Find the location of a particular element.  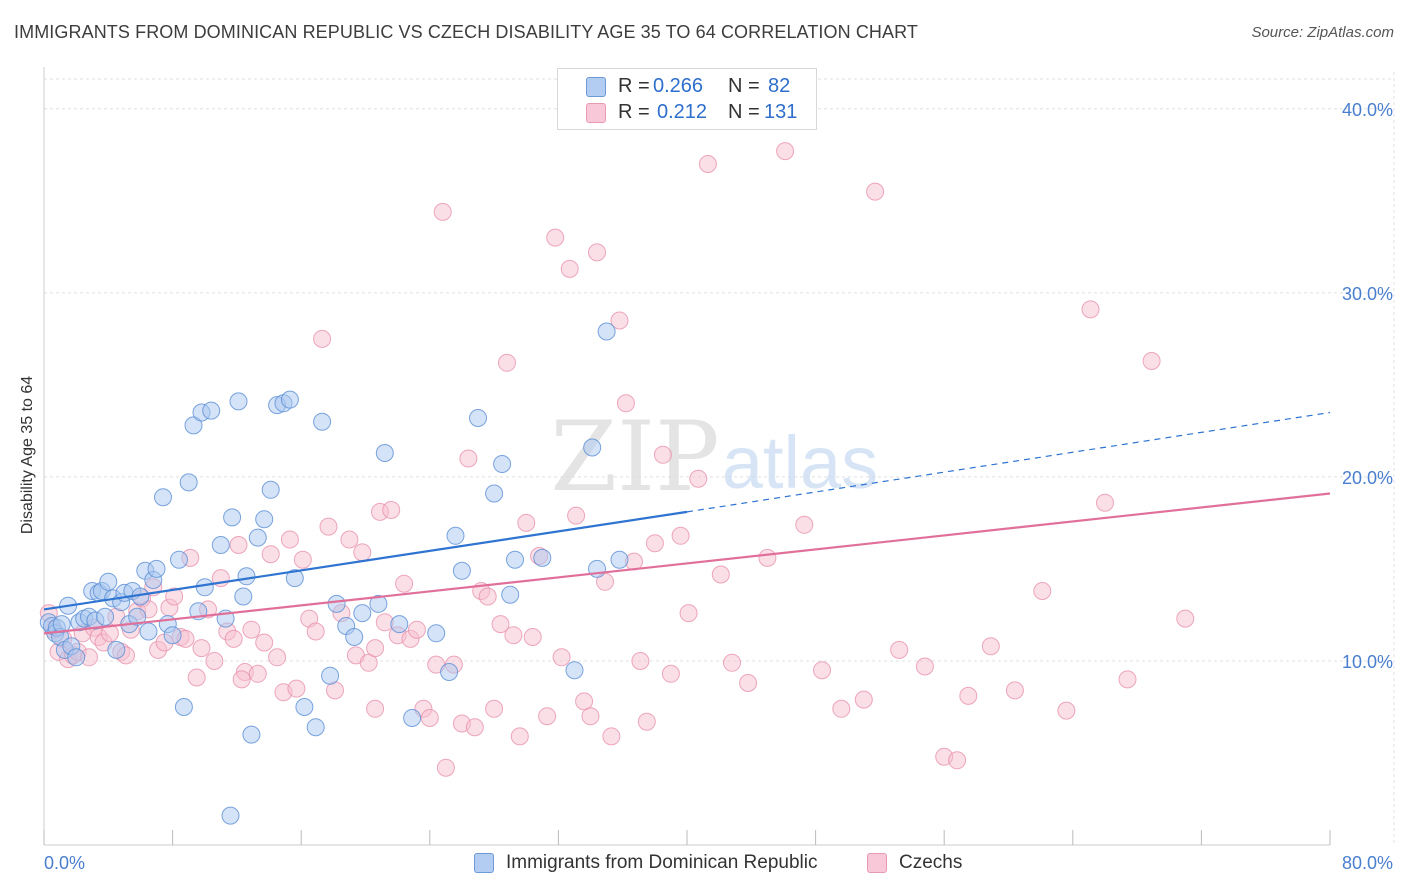

legend-item-czechs: Czechs is located at coordinates (914, 863).